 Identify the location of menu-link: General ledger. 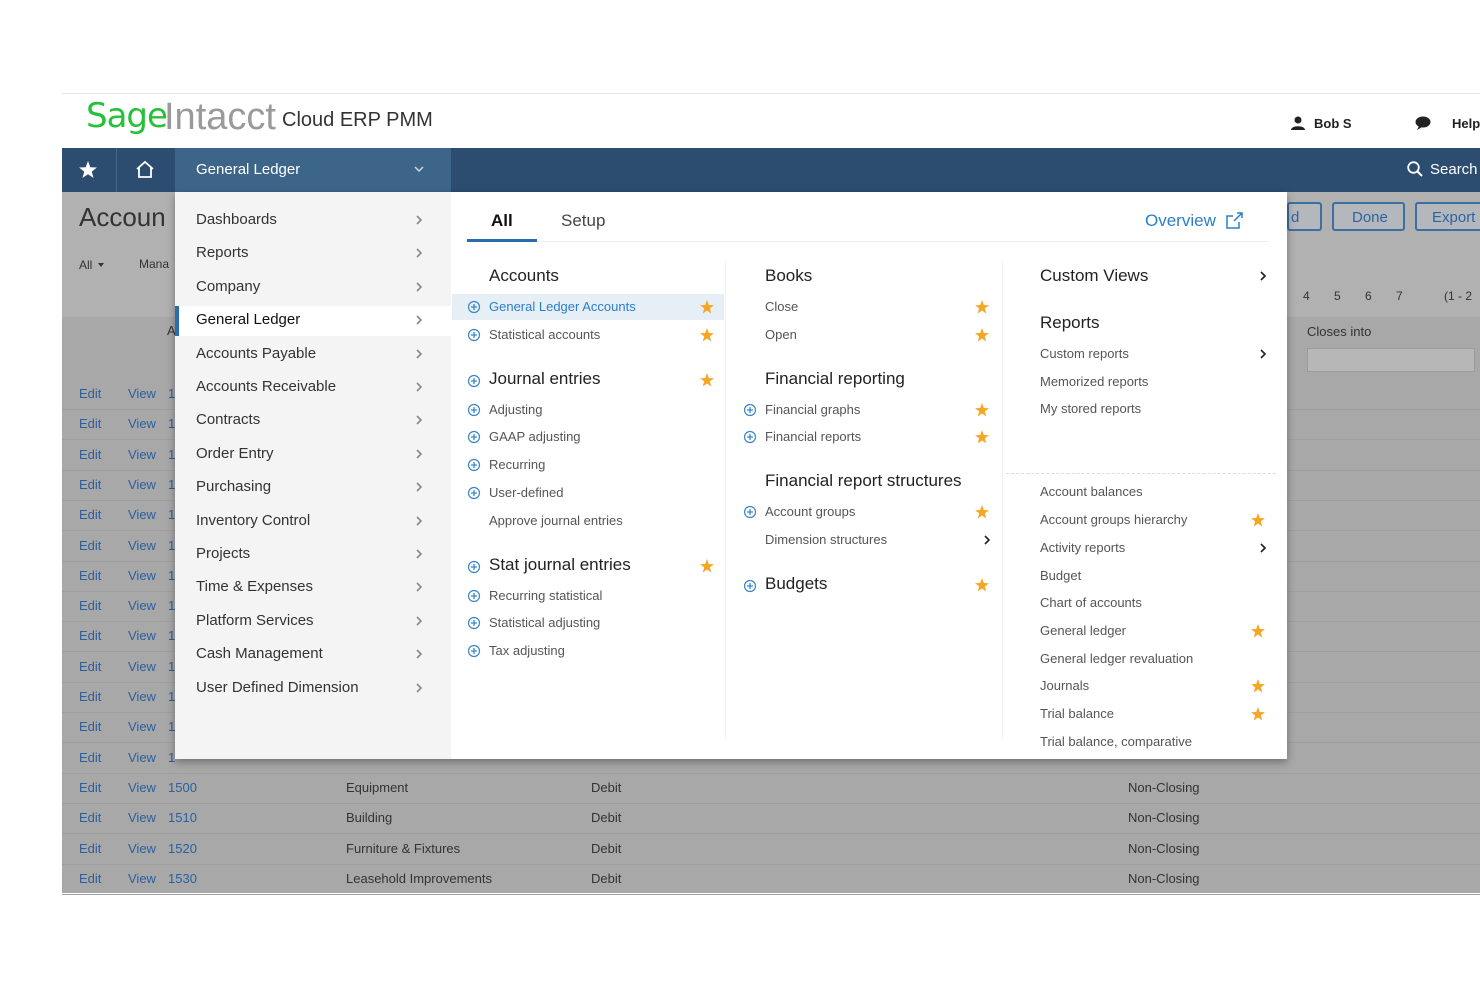
(1083, 630).